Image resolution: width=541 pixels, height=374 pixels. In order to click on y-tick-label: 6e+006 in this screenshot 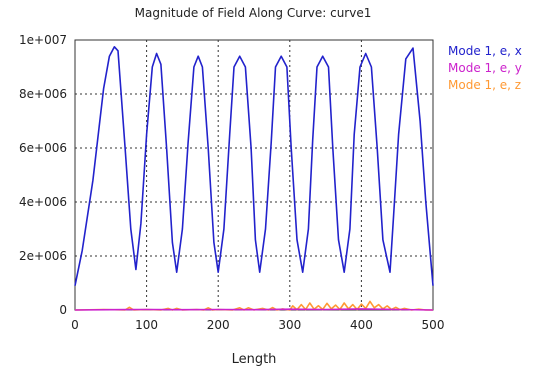, I will do `click(43, 148)`.